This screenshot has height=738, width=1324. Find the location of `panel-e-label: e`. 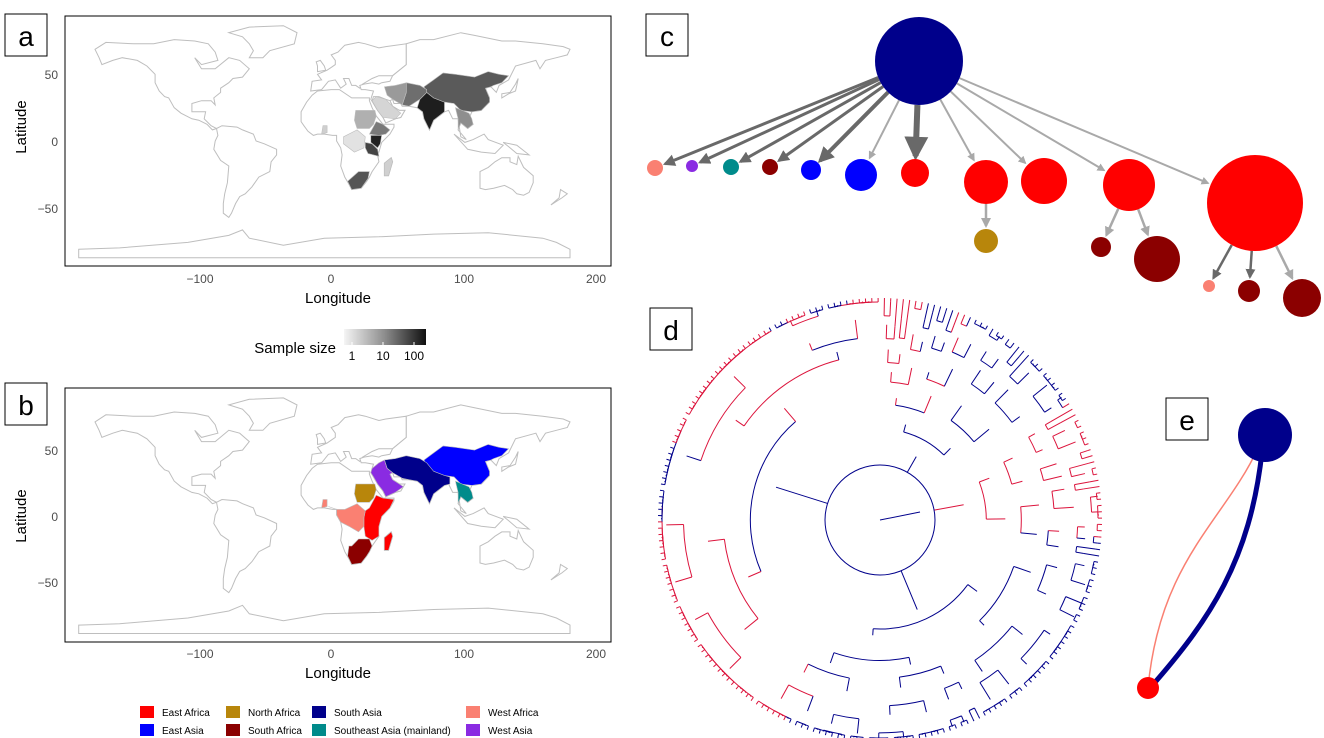

panel-e-label: e is located at coordinates (1187, 420).